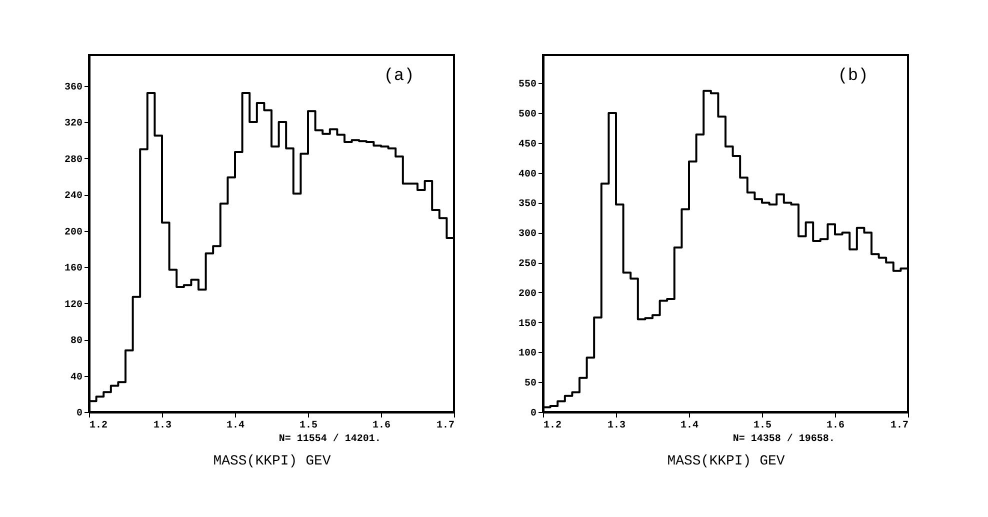 The height and width of the screenshot is (517, 988). Describe the element at coordinates (527, 174) in the screenshot. I see `y-tick-label: 400` at that location.